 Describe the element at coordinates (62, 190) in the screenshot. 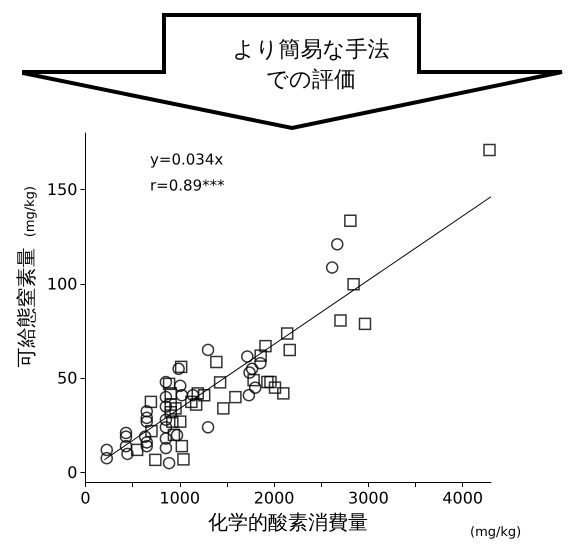

I see `y-tick-label: 150` at that location.